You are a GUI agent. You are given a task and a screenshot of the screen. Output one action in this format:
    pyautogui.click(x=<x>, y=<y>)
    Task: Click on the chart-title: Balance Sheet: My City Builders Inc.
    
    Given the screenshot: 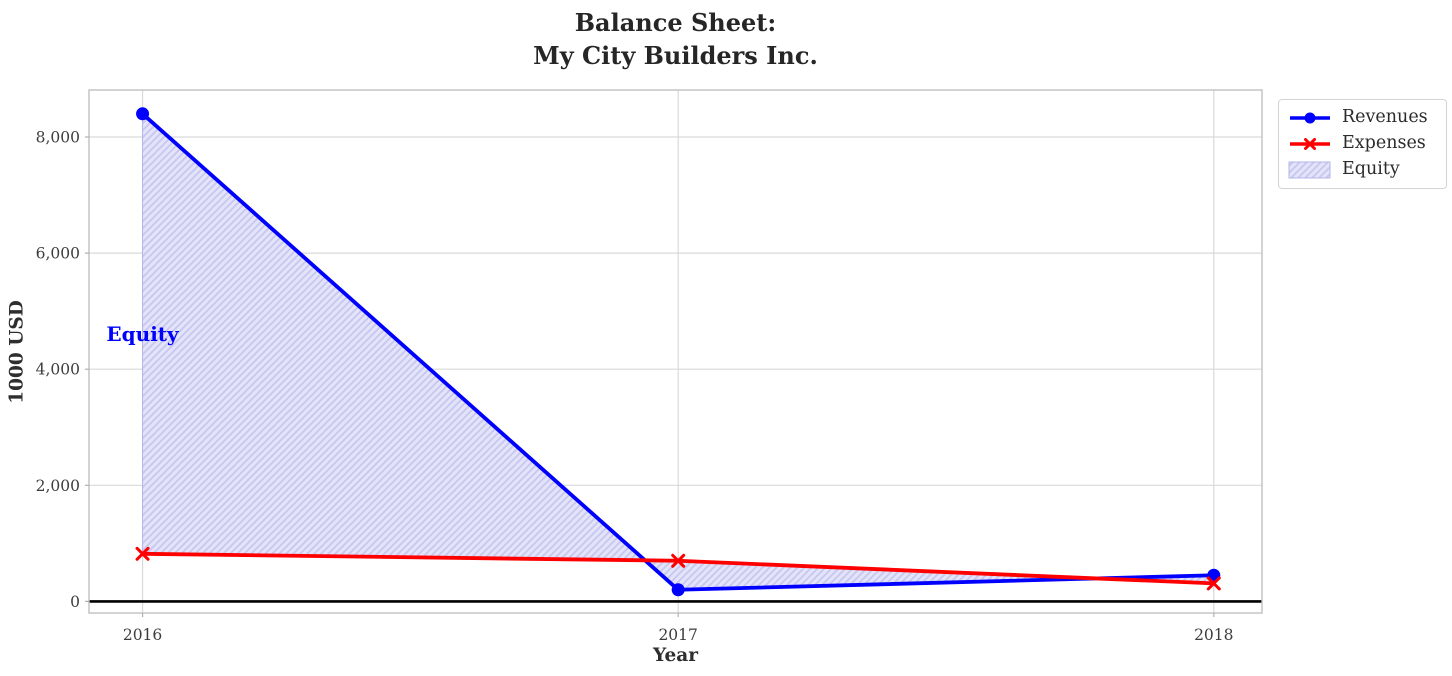 What is the action you would take?
    pyautogui.click(x=675, y=39)
    